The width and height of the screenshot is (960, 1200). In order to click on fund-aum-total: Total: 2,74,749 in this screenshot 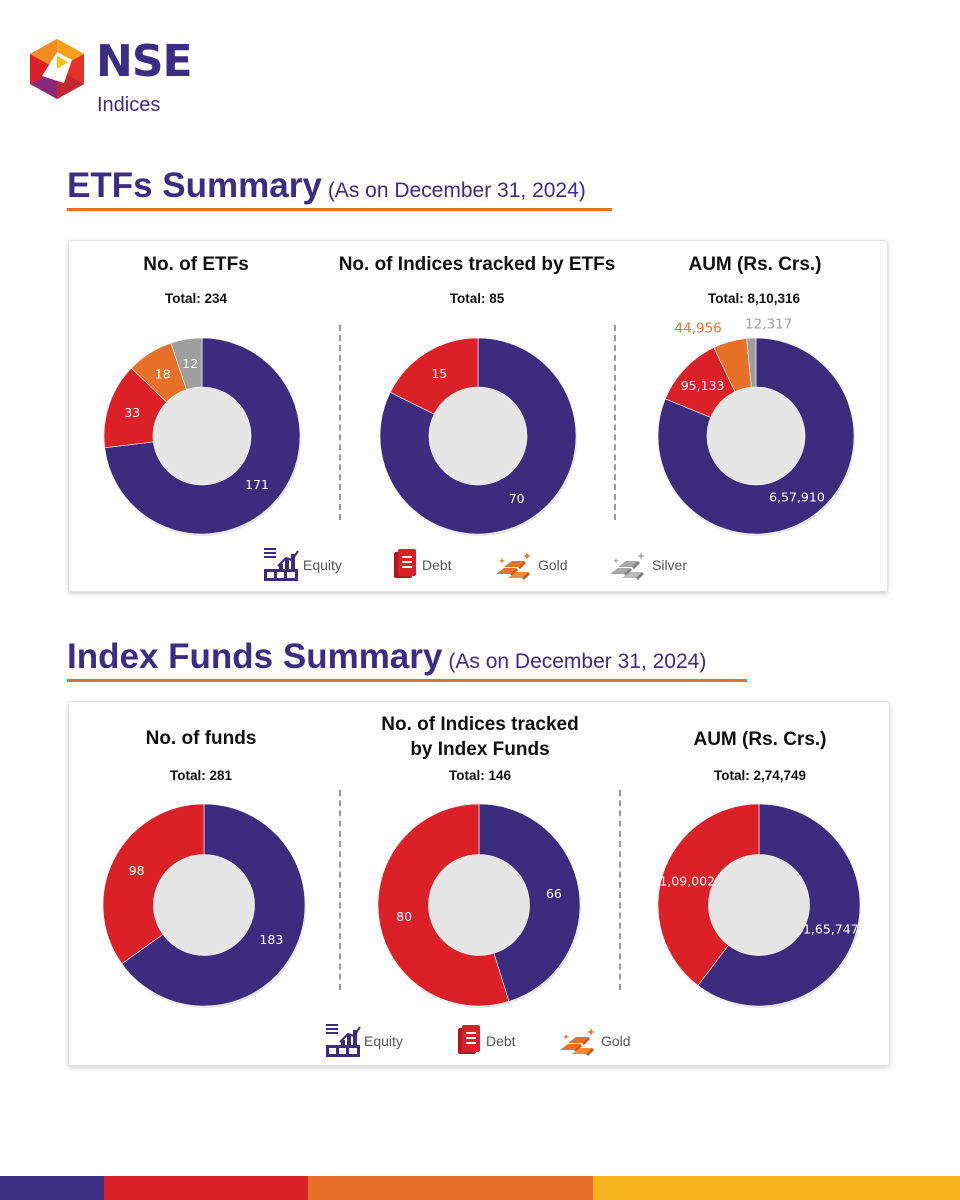, I will do `click(760, 775)`.